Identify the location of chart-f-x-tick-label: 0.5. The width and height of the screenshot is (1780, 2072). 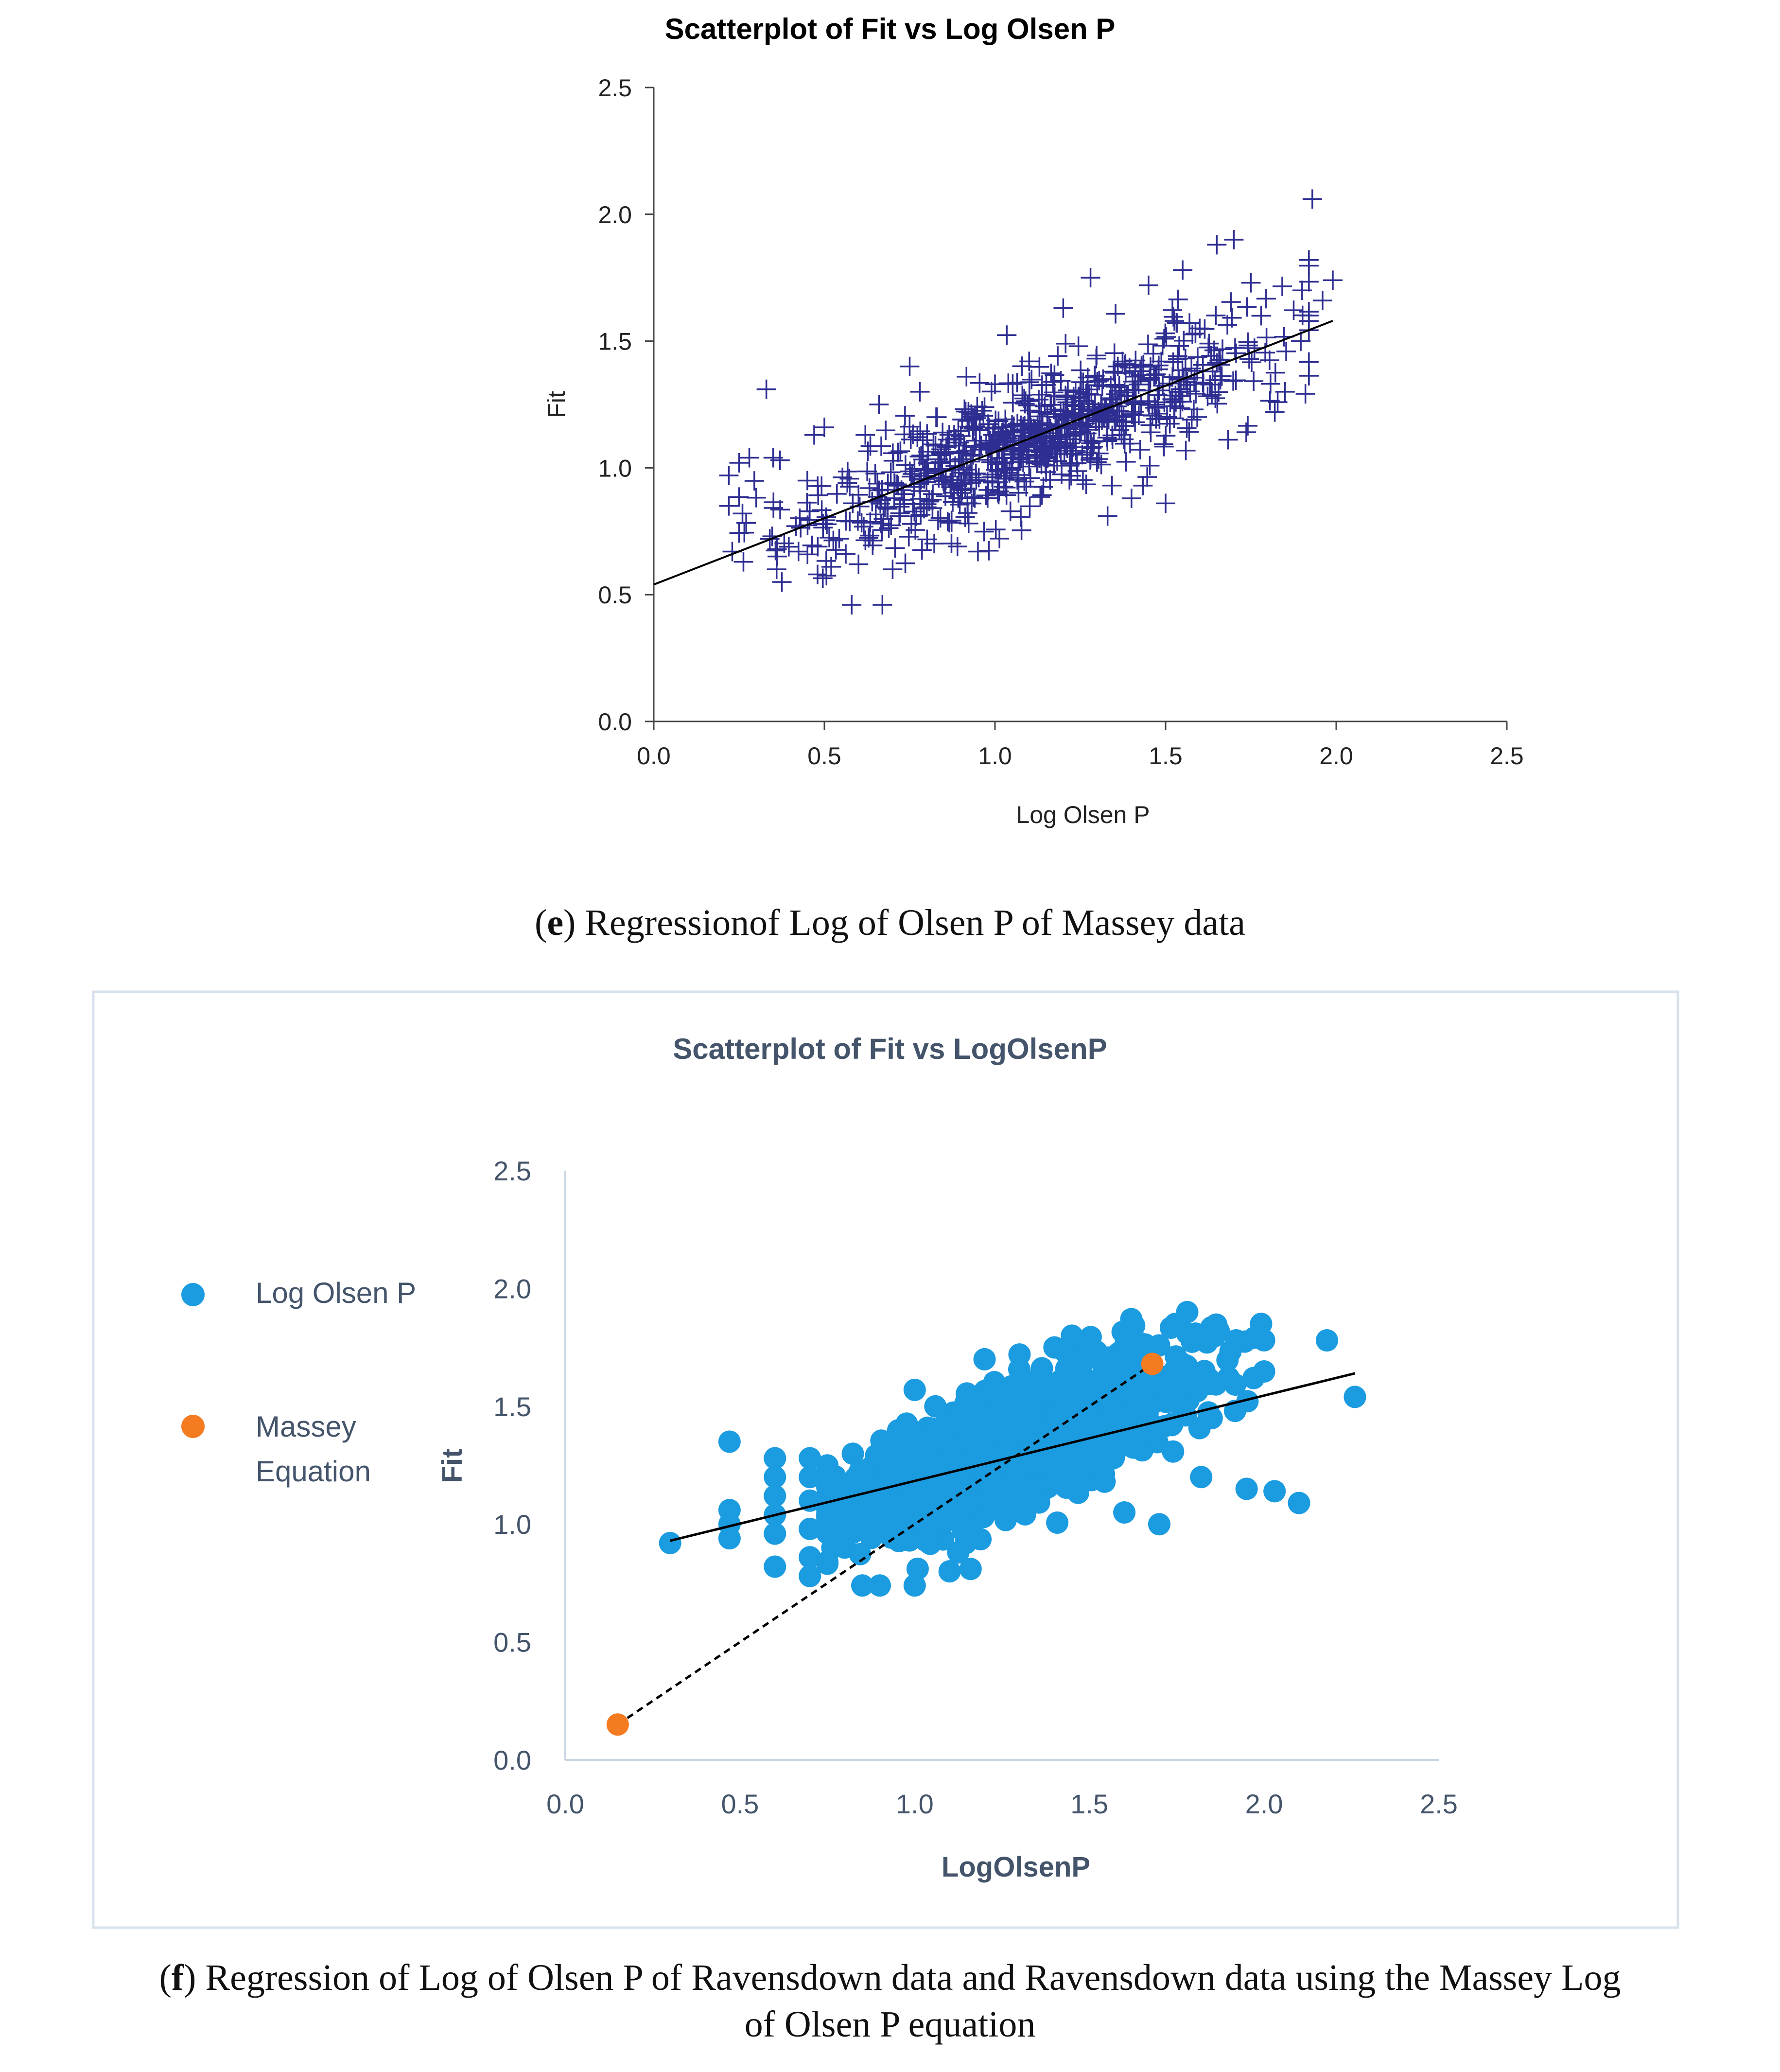
(740, 1804).